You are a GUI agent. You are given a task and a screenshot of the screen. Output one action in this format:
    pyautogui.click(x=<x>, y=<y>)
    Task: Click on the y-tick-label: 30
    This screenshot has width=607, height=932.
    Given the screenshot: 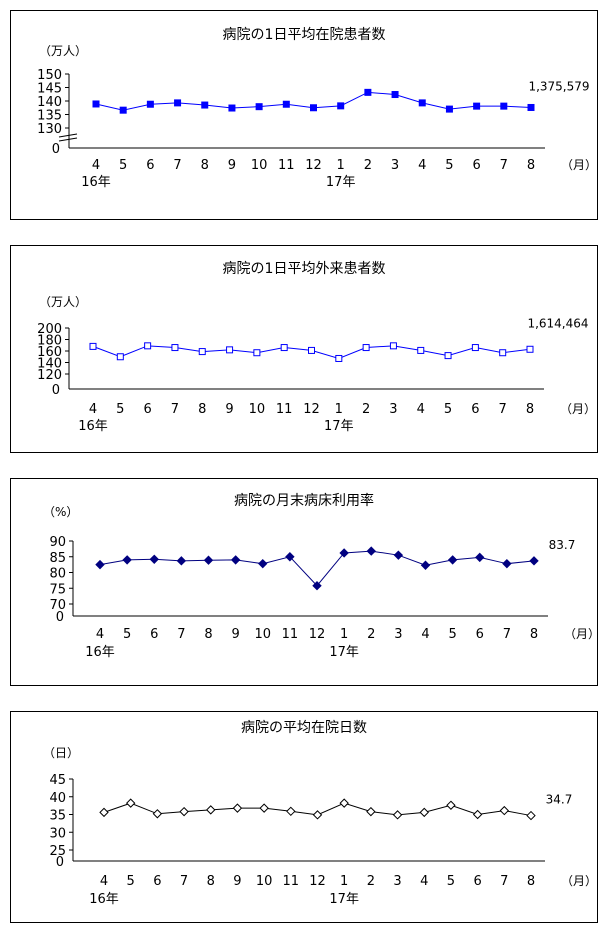 What is the action you would take?
    pyautogui.click(x=57, y=833)
    